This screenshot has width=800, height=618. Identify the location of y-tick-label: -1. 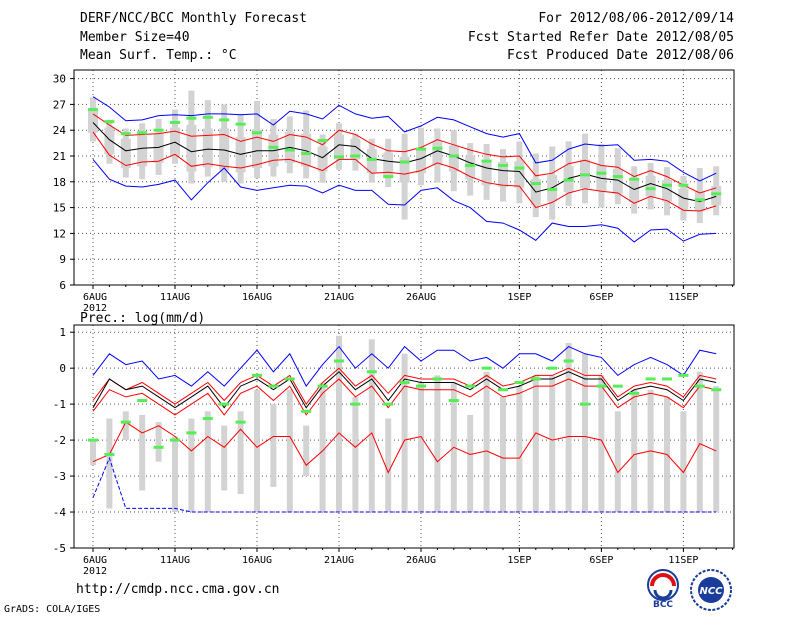
(59, 404).